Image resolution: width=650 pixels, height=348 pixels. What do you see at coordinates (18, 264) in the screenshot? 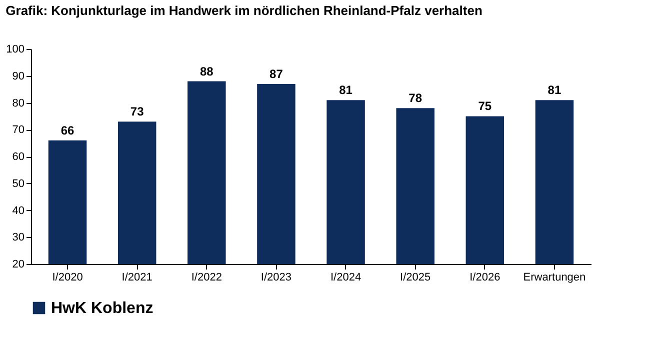
I see `y-tick-label: 20` at bounding box center [18, 264].